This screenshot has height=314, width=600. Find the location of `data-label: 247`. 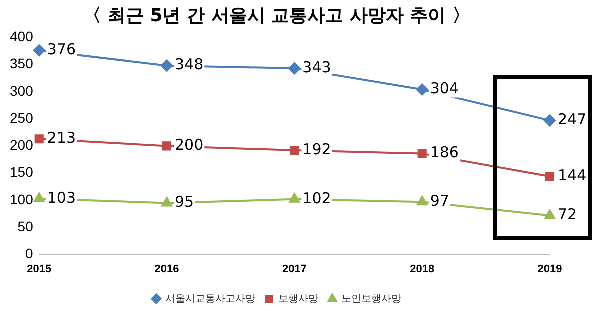

data-label: 247 is located at coordinates (572, 119).